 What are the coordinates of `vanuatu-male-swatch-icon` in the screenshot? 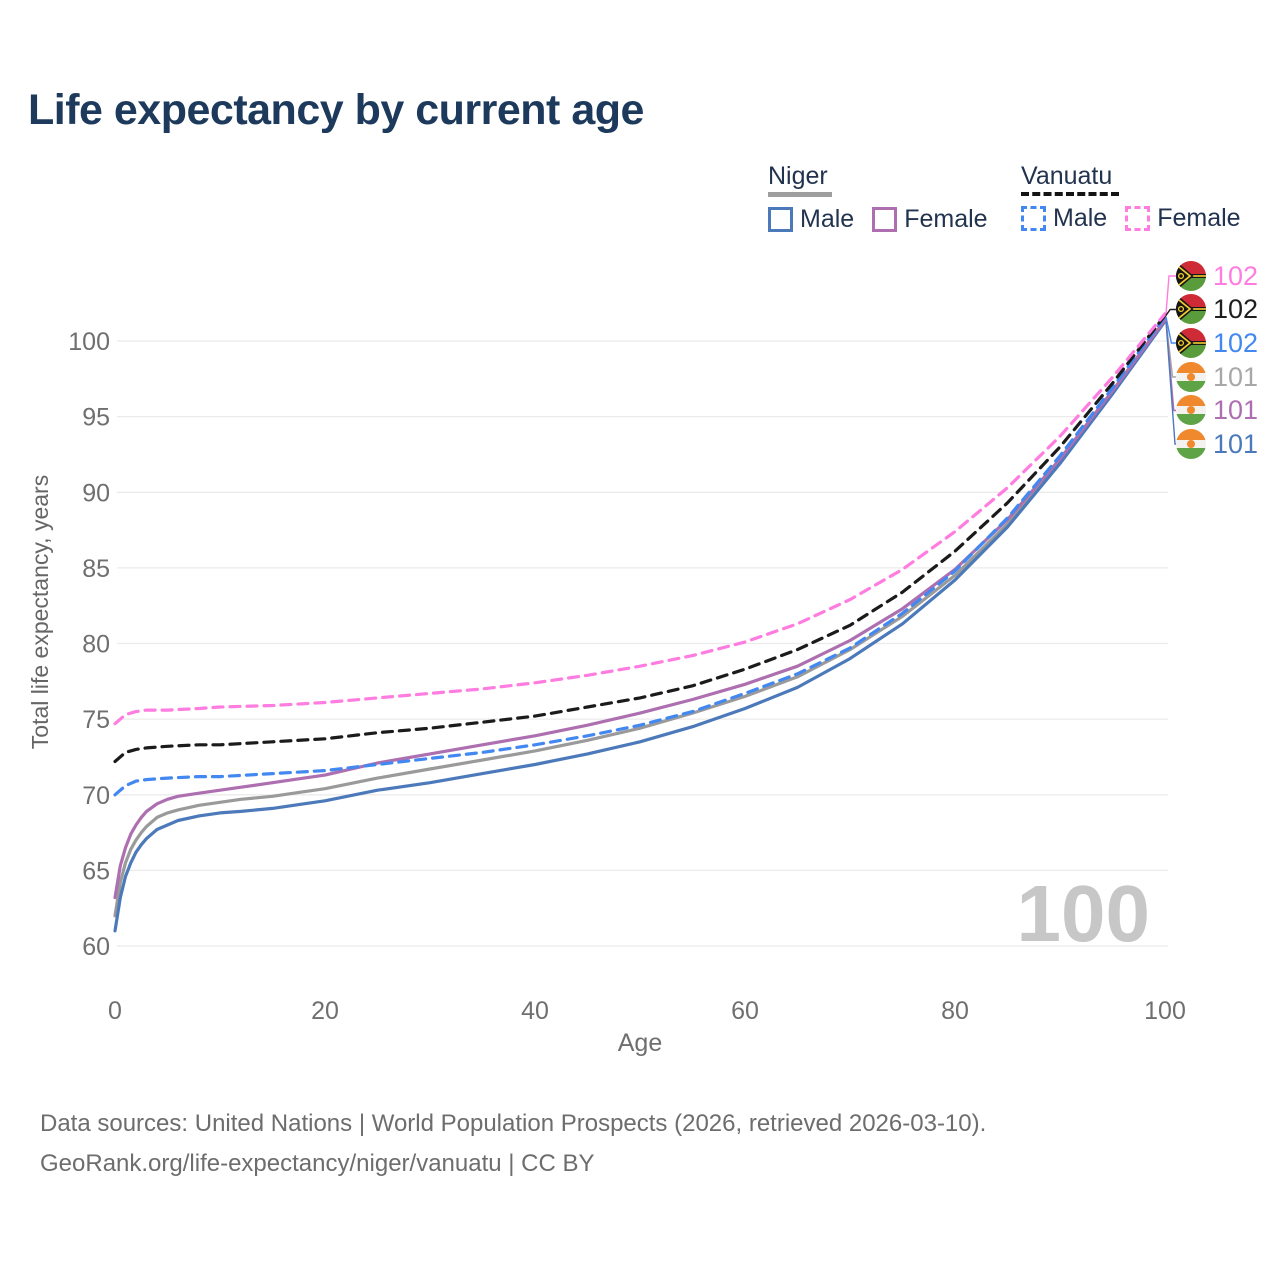 It's located at (1033, 218).